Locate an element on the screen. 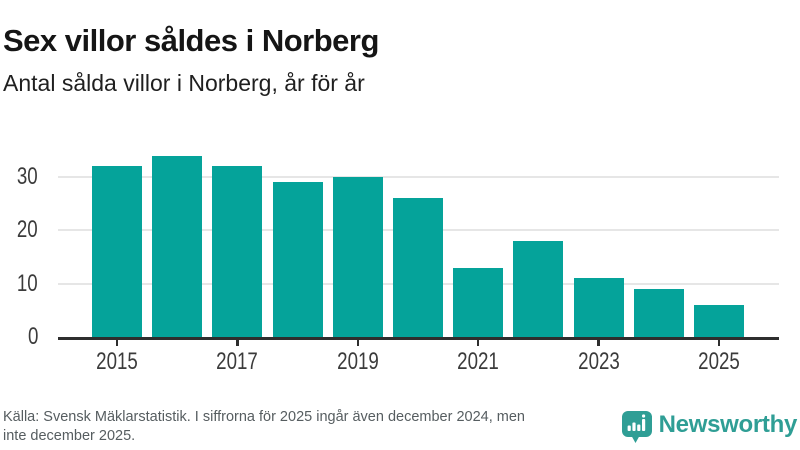 Image resolution: width=800 pixels, height=450 pixels. bar-2024 is located at coordinates (658, 313).